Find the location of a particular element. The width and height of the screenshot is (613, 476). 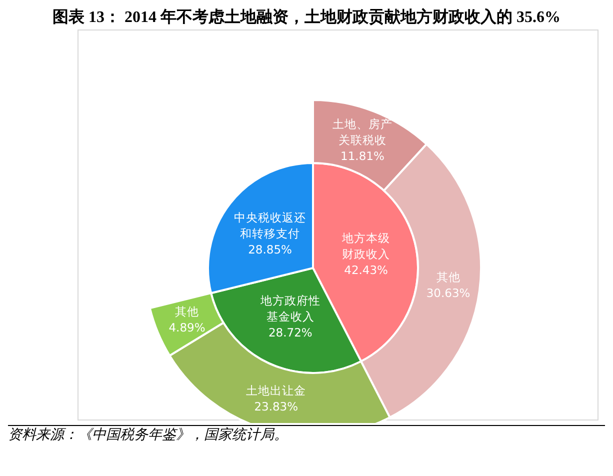

slice-label: 土地出让金 is located at coordinates (276, 391).